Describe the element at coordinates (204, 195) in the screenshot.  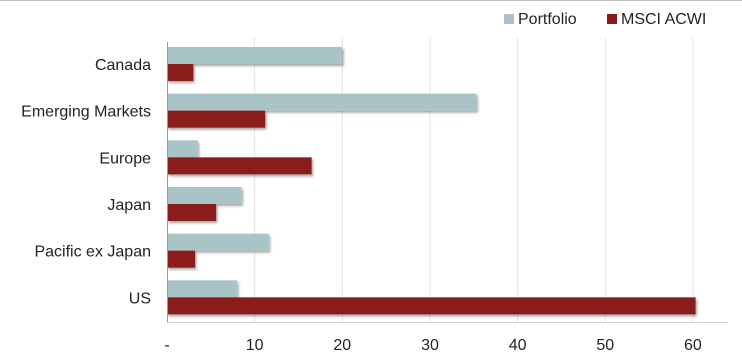
I see `bar-portfolio-japan` at that location.